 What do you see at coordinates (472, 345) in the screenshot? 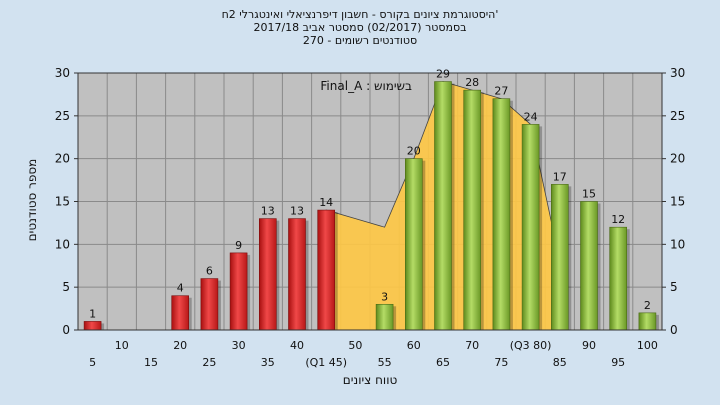
I see `x-tick-label: 70` at bounding box center [472, 345].